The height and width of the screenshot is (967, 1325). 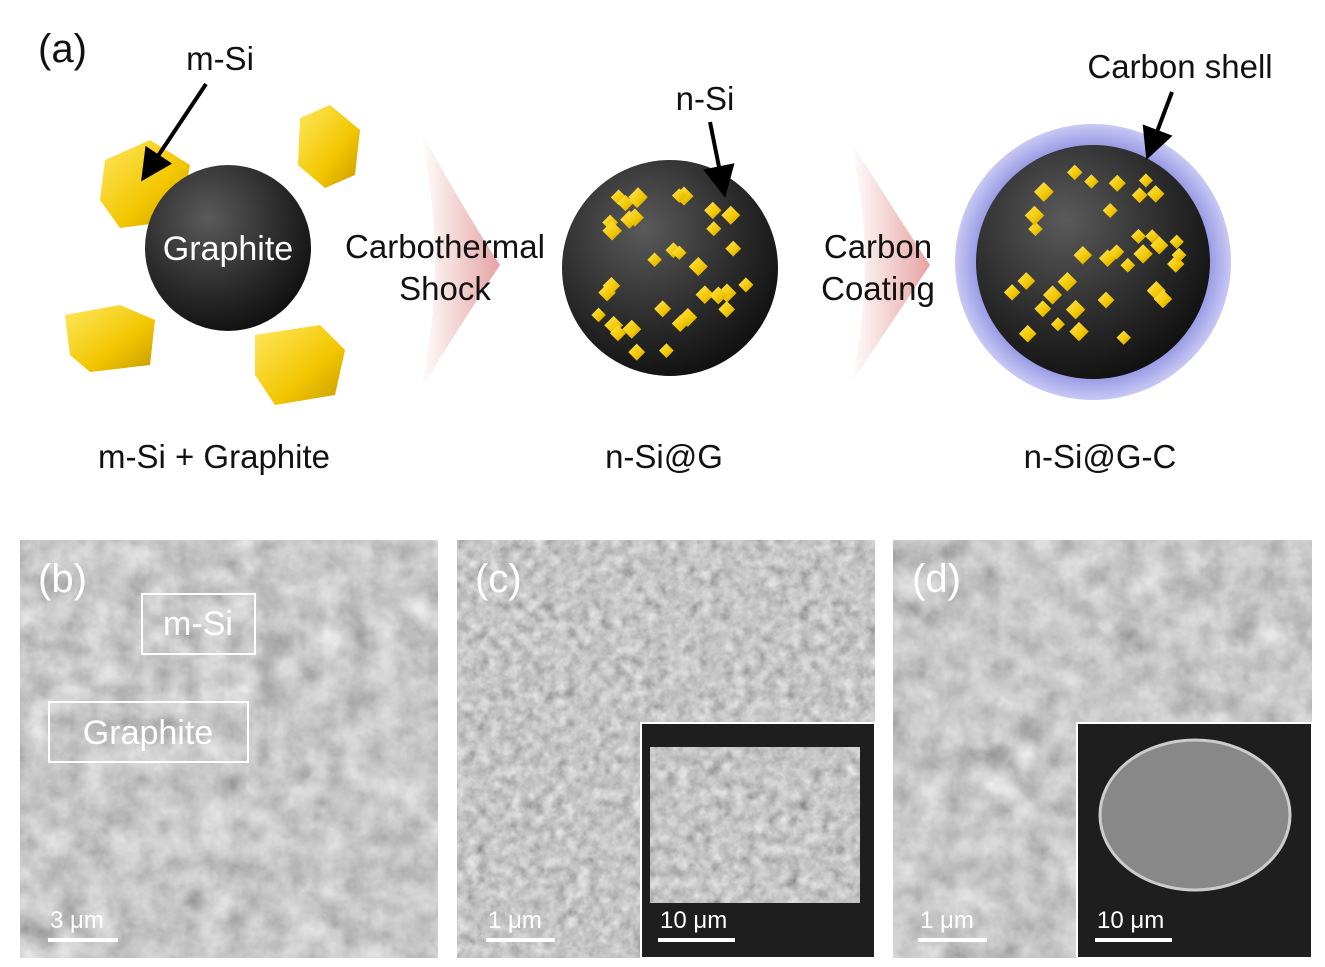 What do you see at coordinates (878, 246) in the screenshot?
I see `step-label: Carbon` at bounding box center [878, 246].